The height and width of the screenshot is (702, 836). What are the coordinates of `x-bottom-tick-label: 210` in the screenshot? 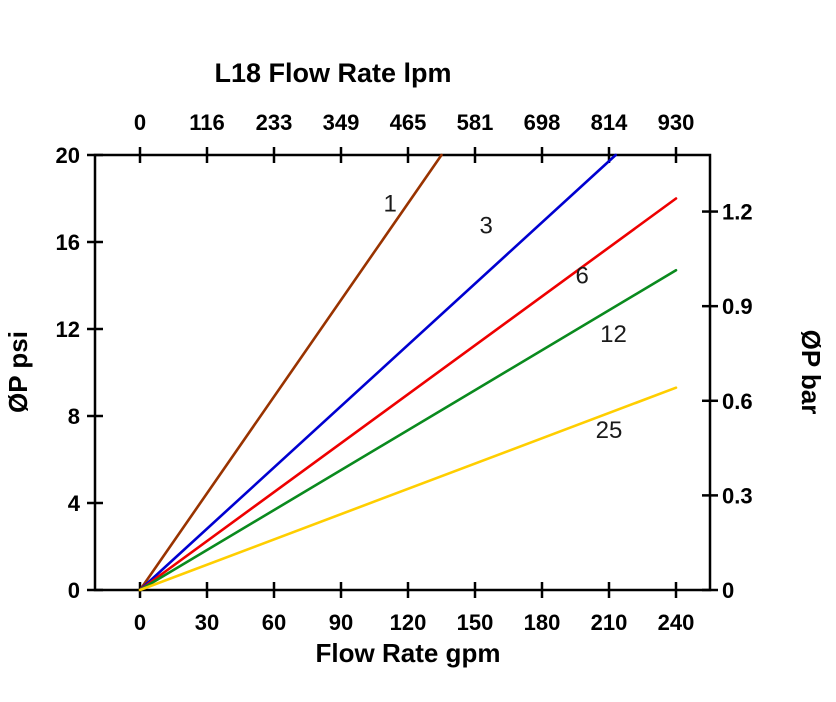 It's located at (609, 622).